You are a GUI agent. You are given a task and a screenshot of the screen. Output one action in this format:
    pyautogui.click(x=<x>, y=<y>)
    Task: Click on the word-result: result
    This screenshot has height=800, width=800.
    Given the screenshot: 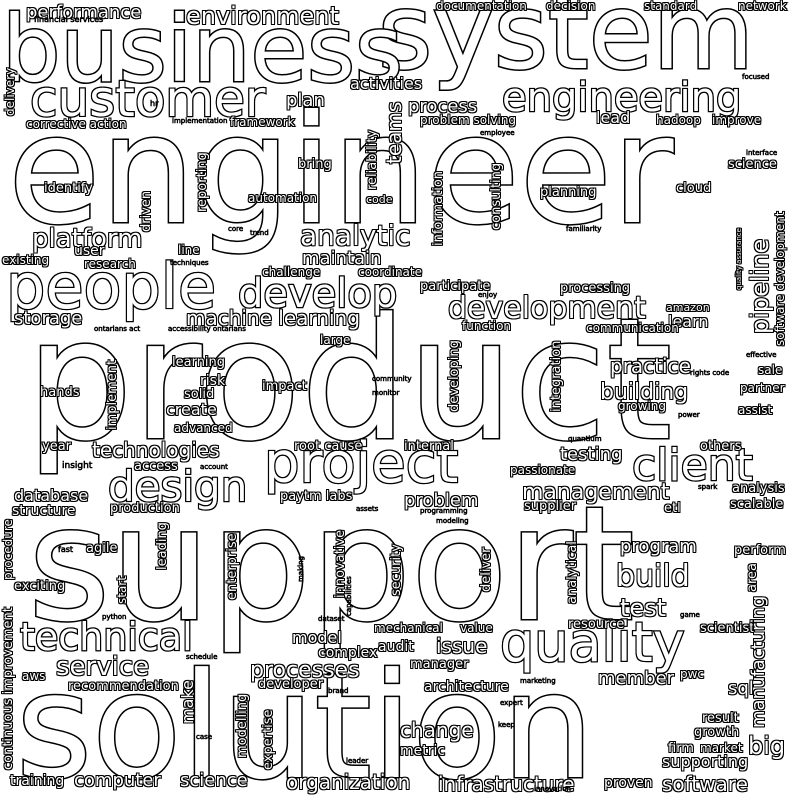 What is the action you would take?
    pyautogui.click(x=720, y=718)
    